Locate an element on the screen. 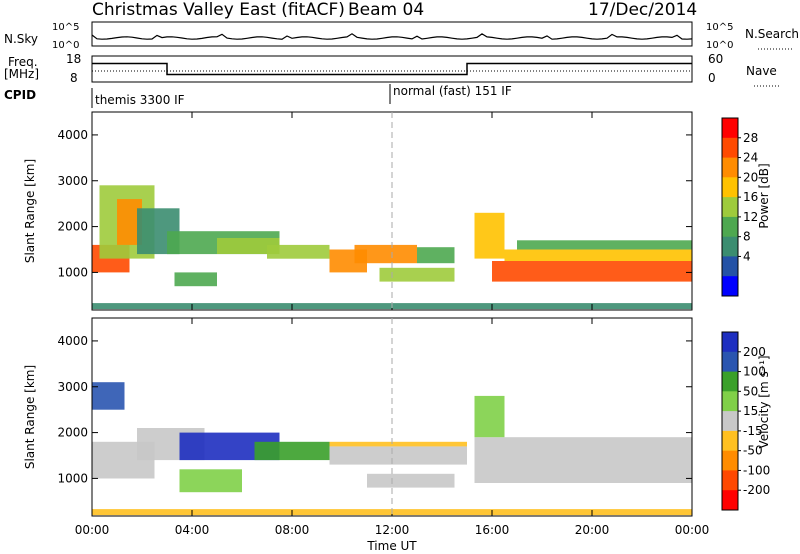 The image size is (800, 554). x-tick-label-4: 16:00 is located at coordinates (492, 530).